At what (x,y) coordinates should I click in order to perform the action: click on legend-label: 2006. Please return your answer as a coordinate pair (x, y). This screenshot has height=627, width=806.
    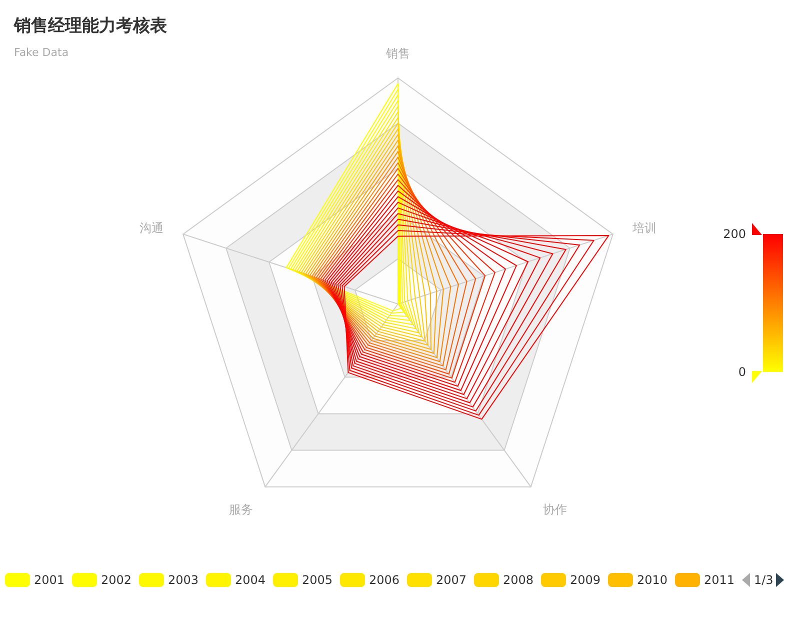
    Looking at the image, I should click on (384, 580).